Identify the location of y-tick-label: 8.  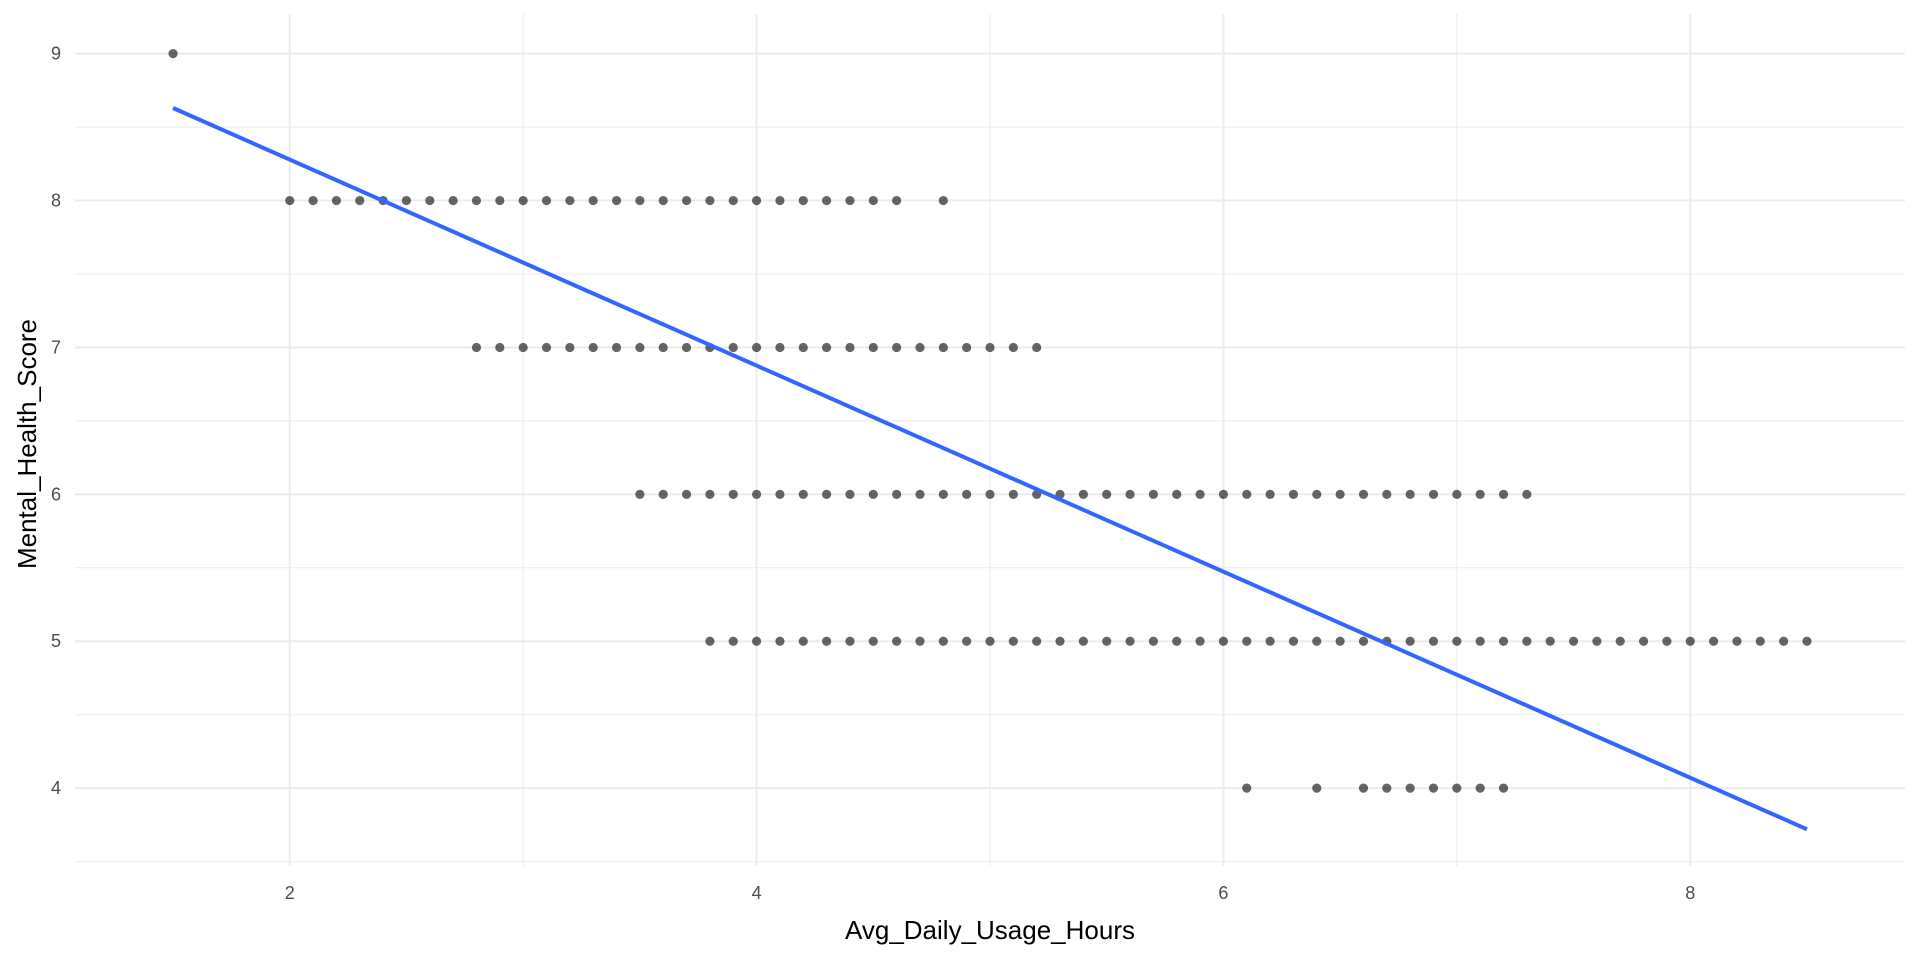
(56, 201).